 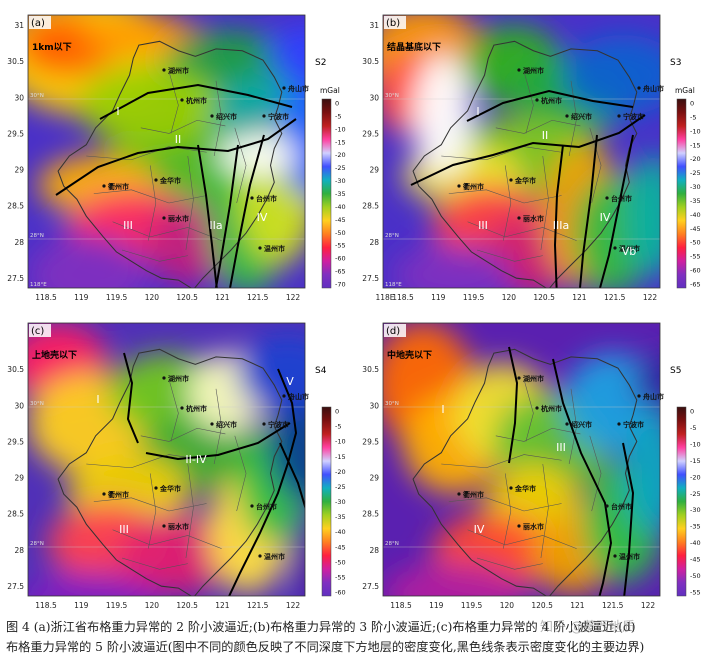 What do you see at coordinates (298, 88) in the screenshot?
I see `city-label: 舟山市` at bounding box center [298, 88].